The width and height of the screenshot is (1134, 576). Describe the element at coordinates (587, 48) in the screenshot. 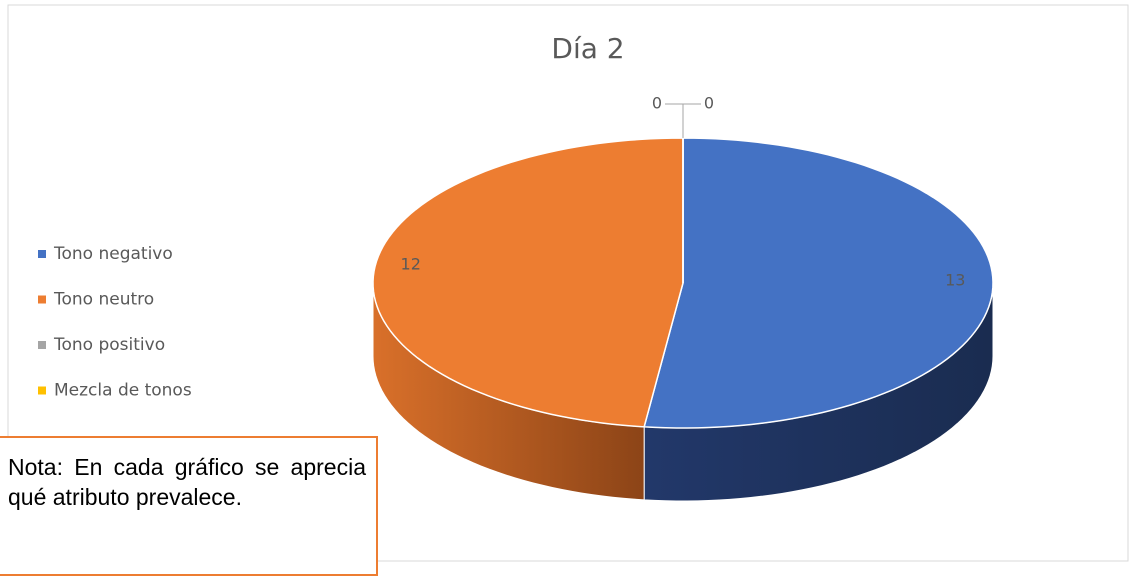

I see `chart-title: Día 2` at that location.